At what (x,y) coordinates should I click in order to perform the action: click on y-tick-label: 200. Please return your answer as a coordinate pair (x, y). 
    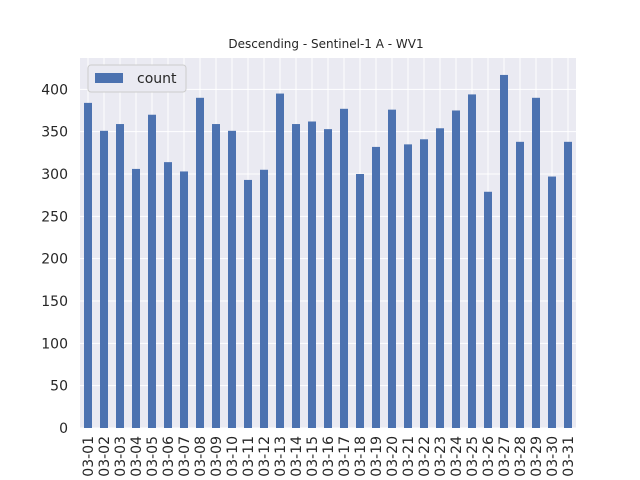
    Looking at the image, I should click on (54, 260).